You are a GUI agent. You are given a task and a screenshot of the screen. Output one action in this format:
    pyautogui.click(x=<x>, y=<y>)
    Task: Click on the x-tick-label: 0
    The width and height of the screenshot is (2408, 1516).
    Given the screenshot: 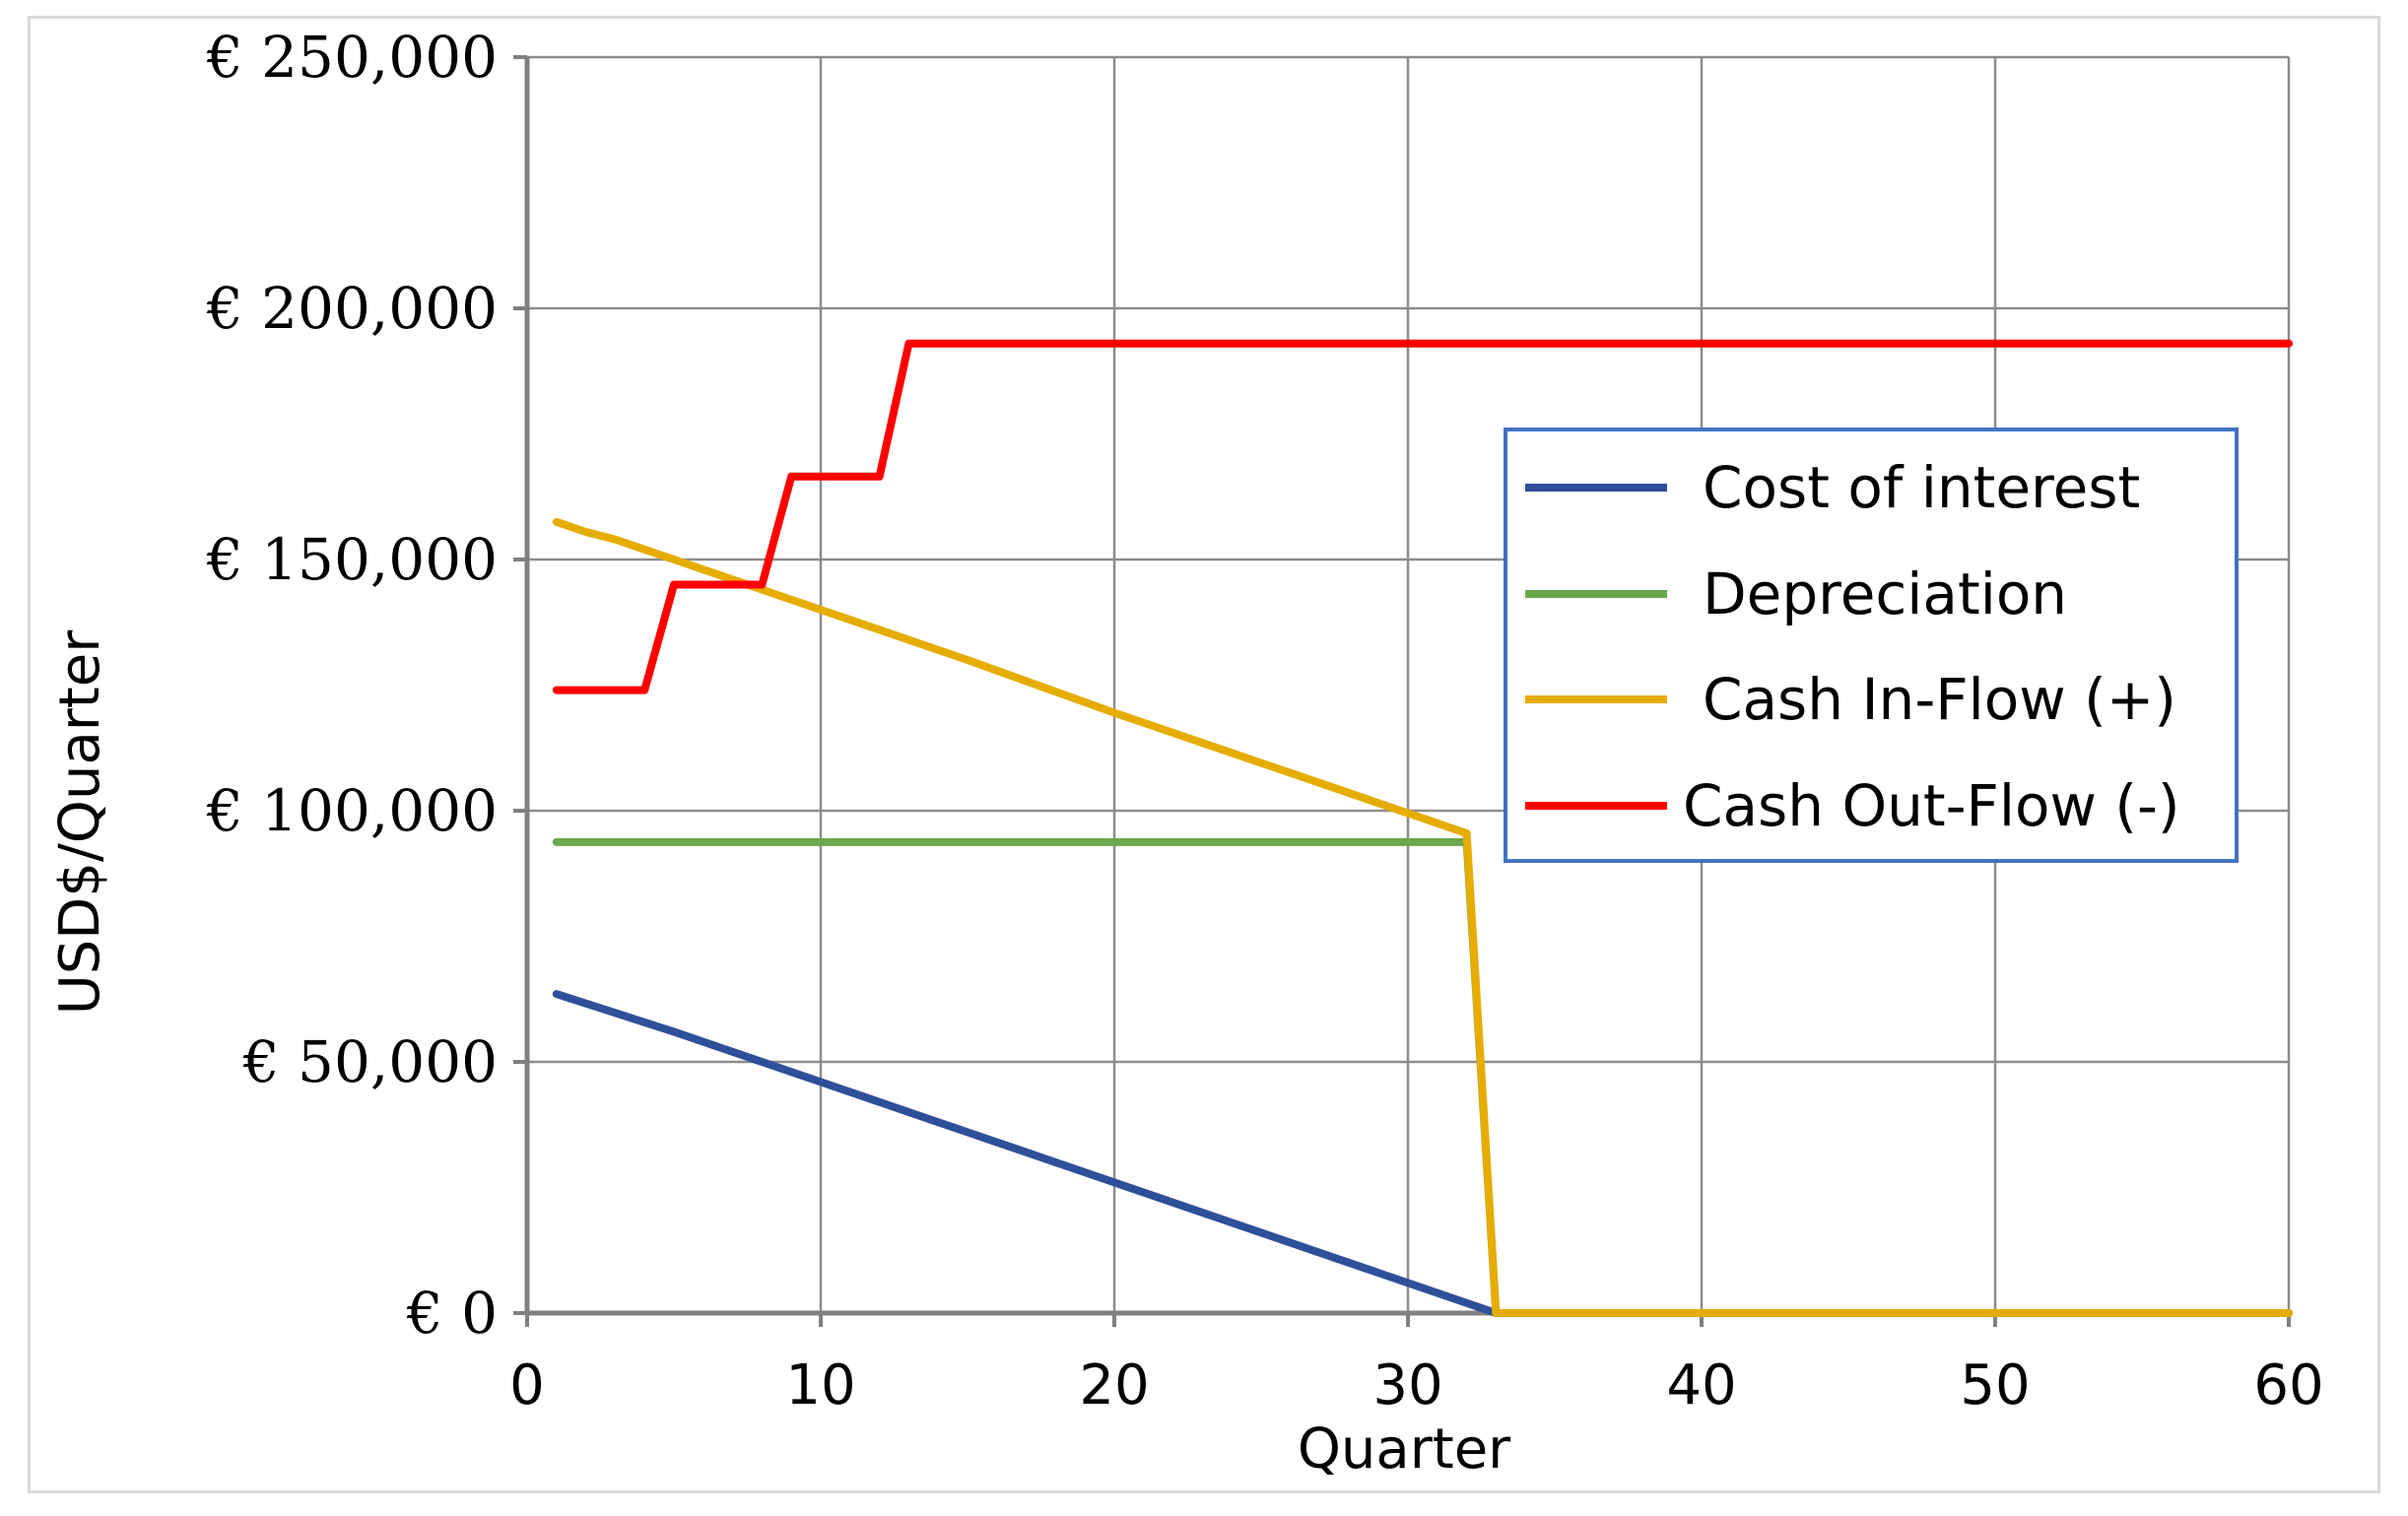 What is the action you would take?
    pyautogui.click(x=527, y=1385)
    